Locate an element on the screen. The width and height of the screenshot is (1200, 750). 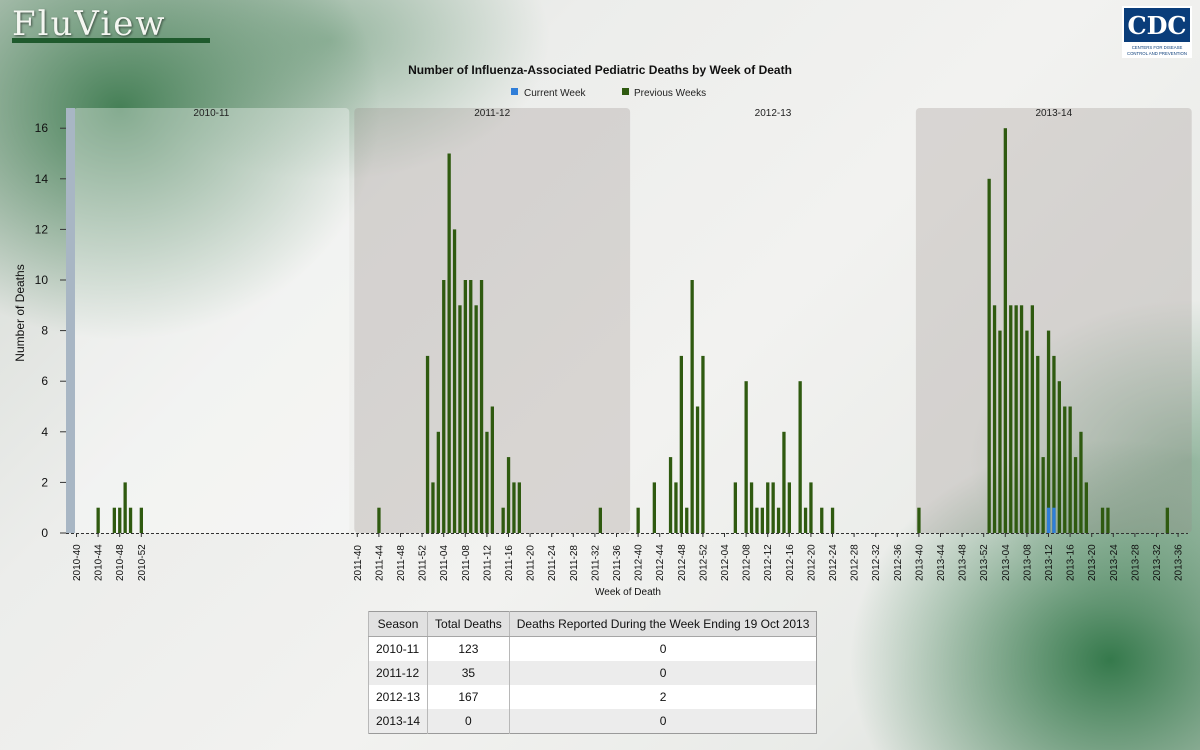
legend-label-previous-weeks: Previous Weeks is located at coordinates (670, 93).